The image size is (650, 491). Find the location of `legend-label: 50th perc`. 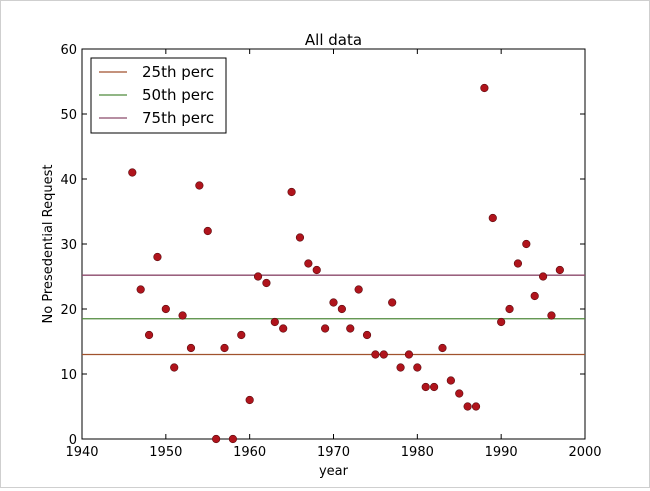

legend-label: 50th perc is located at coordinates (178, 95).